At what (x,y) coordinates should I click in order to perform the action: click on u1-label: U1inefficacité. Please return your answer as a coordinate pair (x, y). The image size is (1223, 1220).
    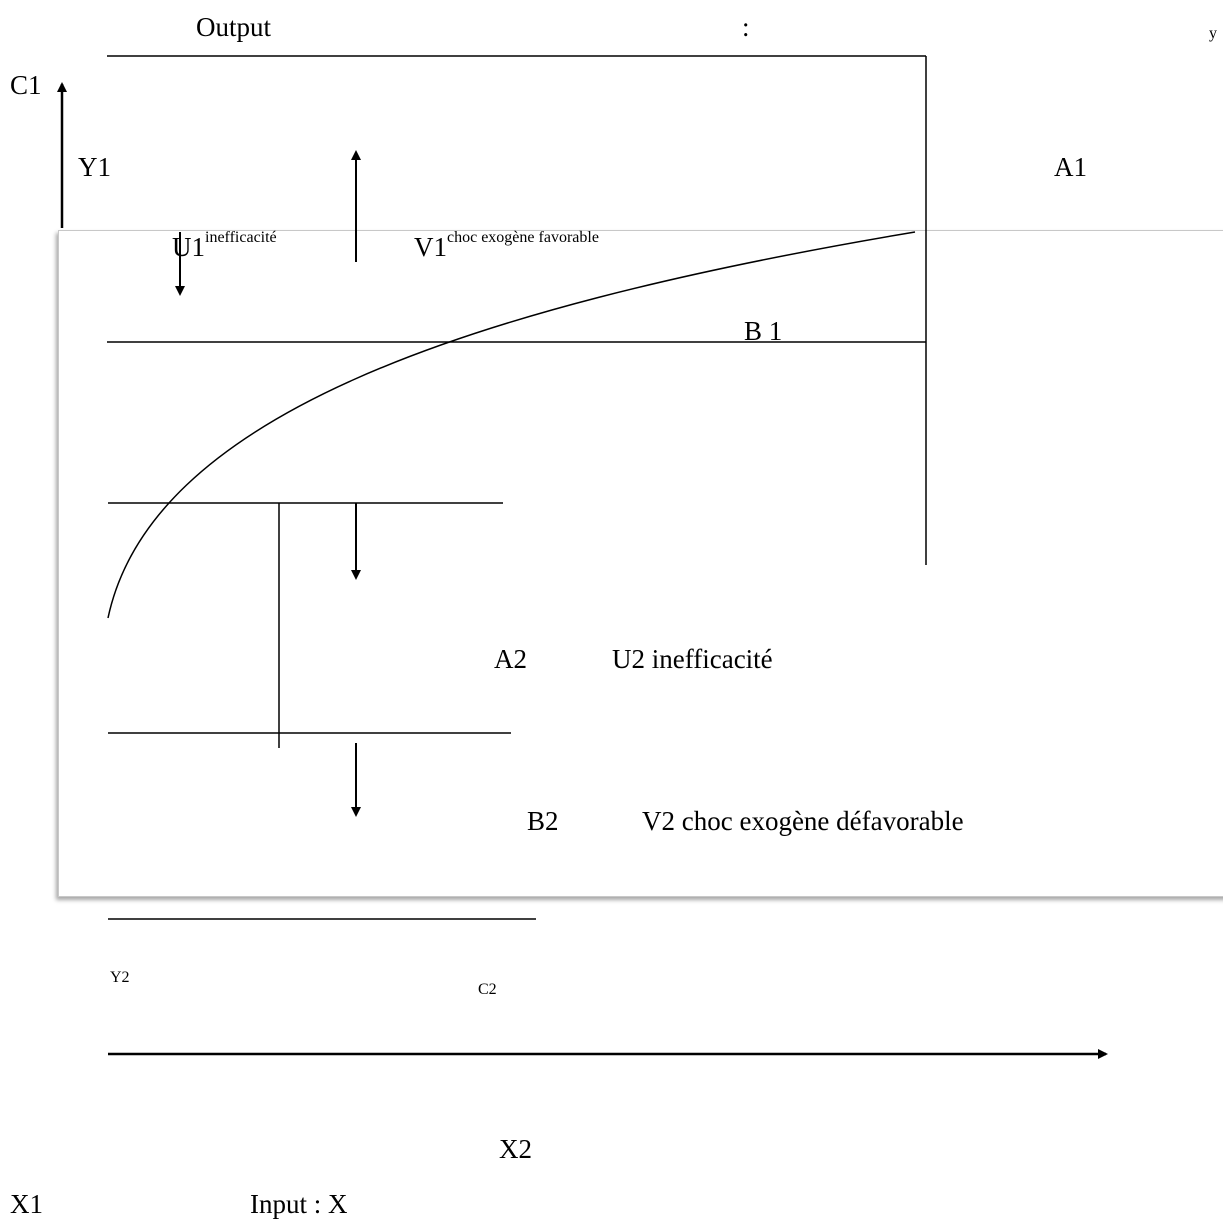
    Looking at the image, I should click on (224, 246).